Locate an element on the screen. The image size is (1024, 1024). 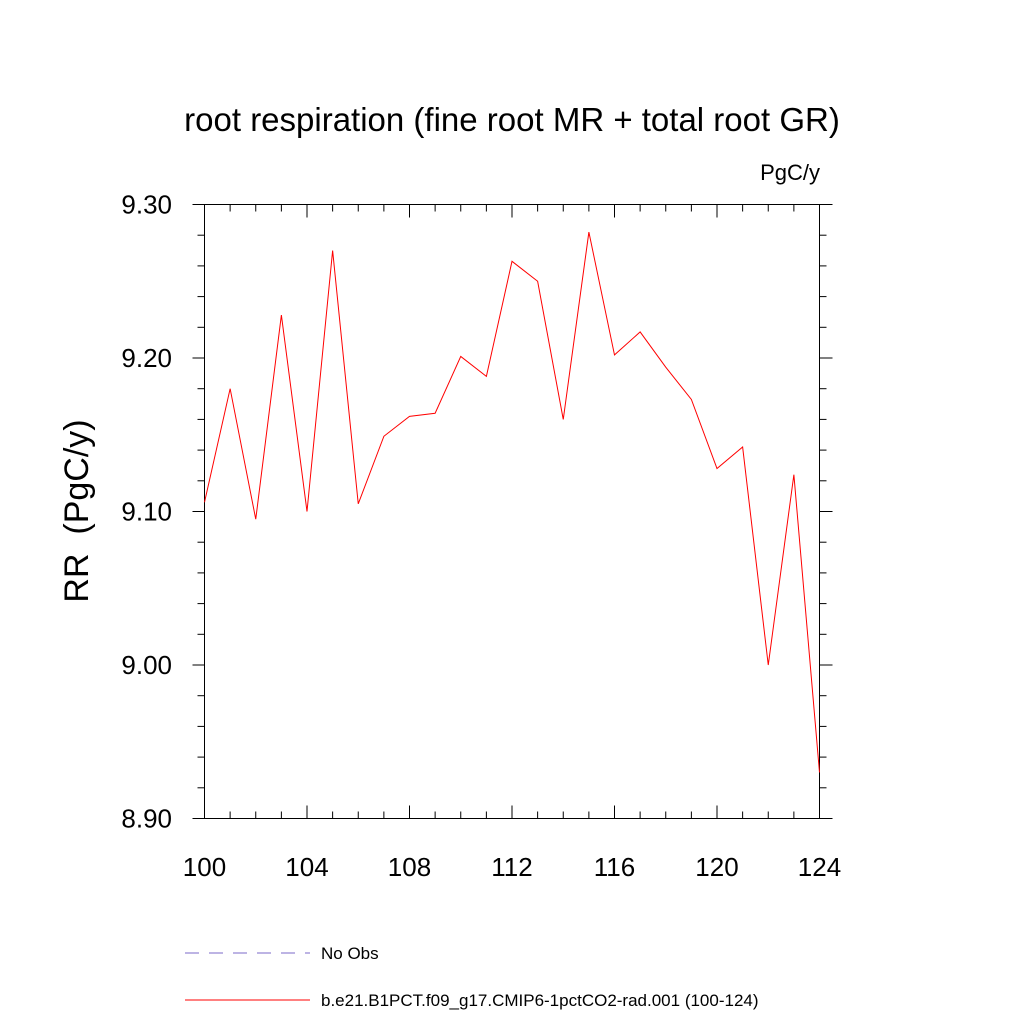
x-tick-label: 120 is located at coordinates (716, 867).